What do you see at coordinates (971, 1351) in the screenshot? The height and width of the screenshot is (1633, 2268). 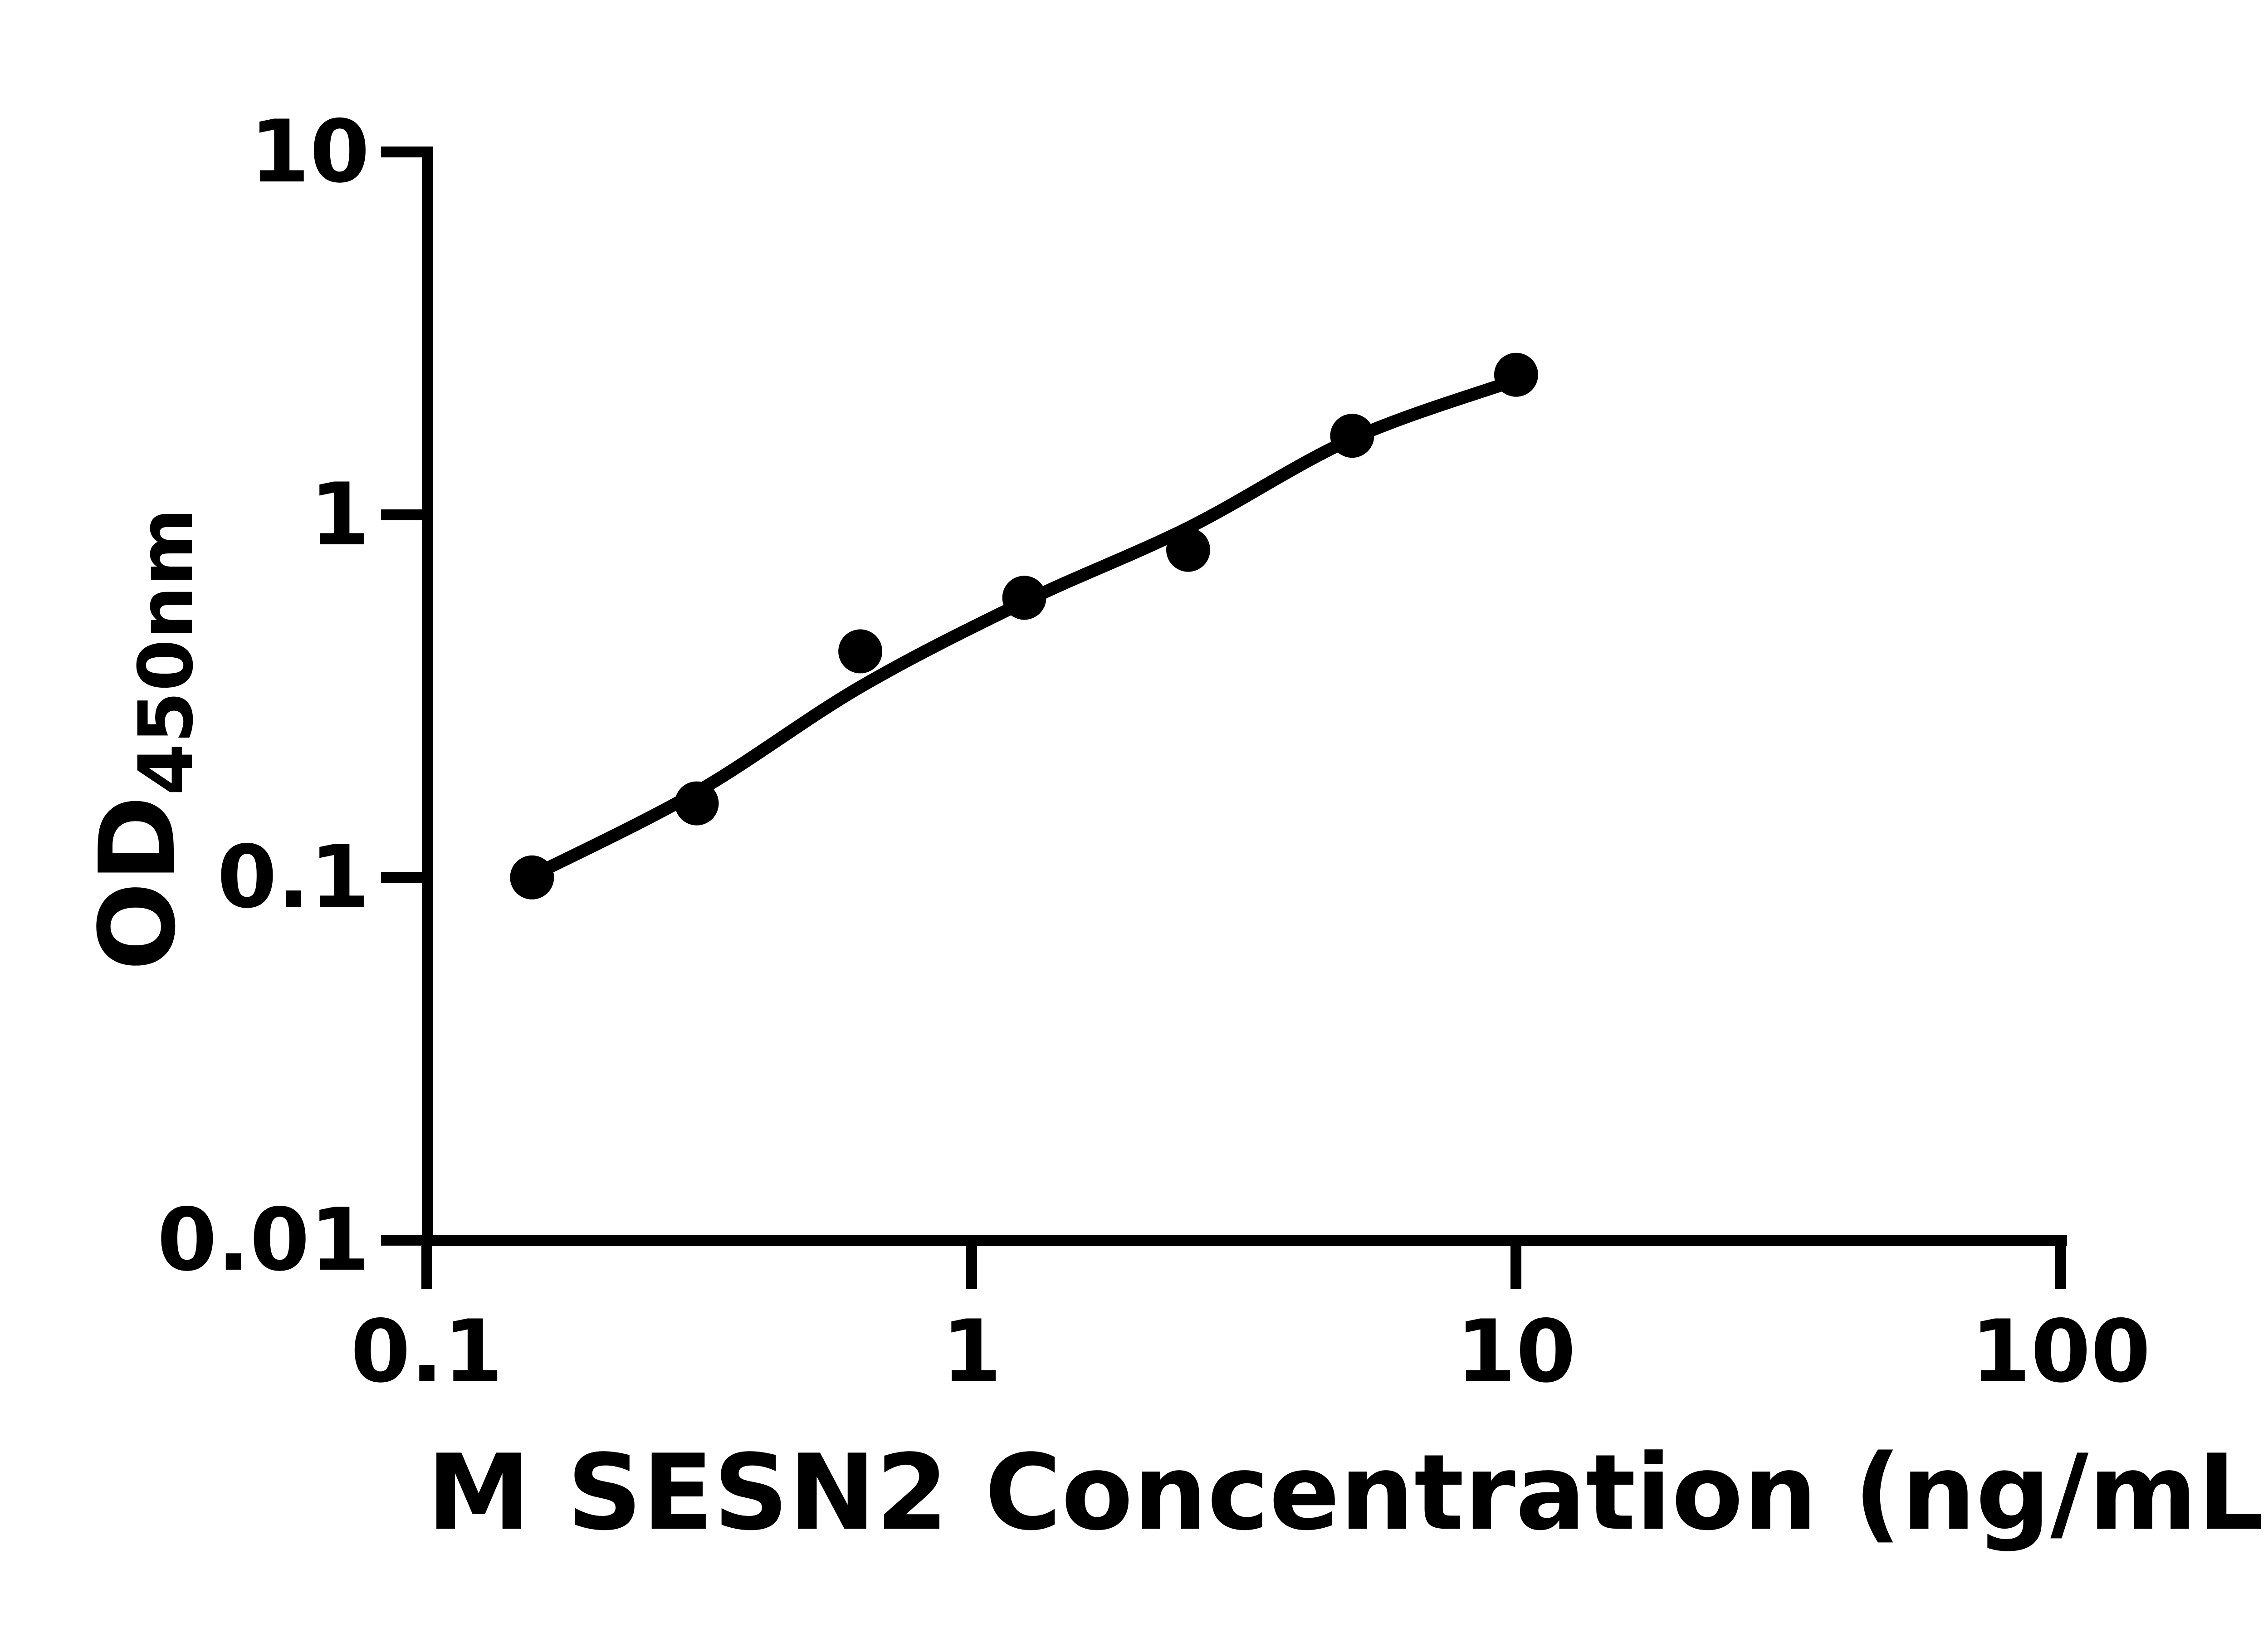 I see `x-tick-label: 1` at bounding box center [971, 1351].